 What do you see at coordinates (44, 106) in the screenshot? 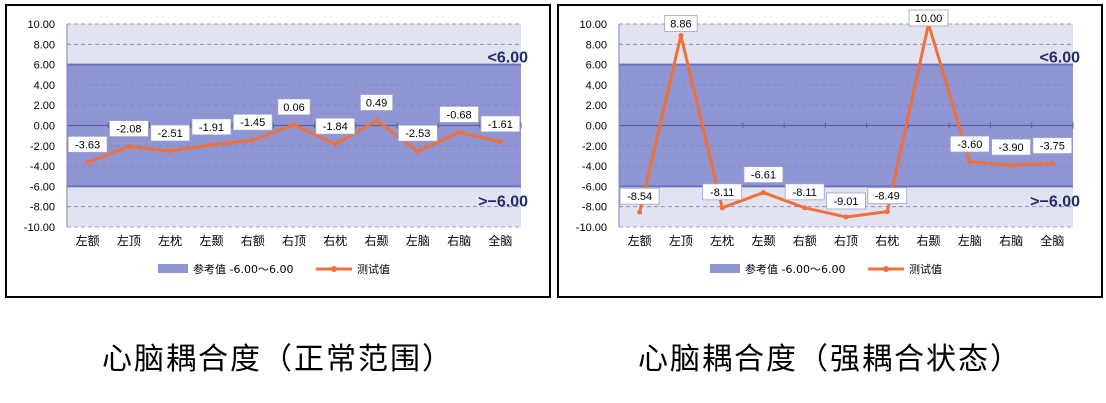
I see `y-tick-label: 2.00` at bounding box center [44, 106].